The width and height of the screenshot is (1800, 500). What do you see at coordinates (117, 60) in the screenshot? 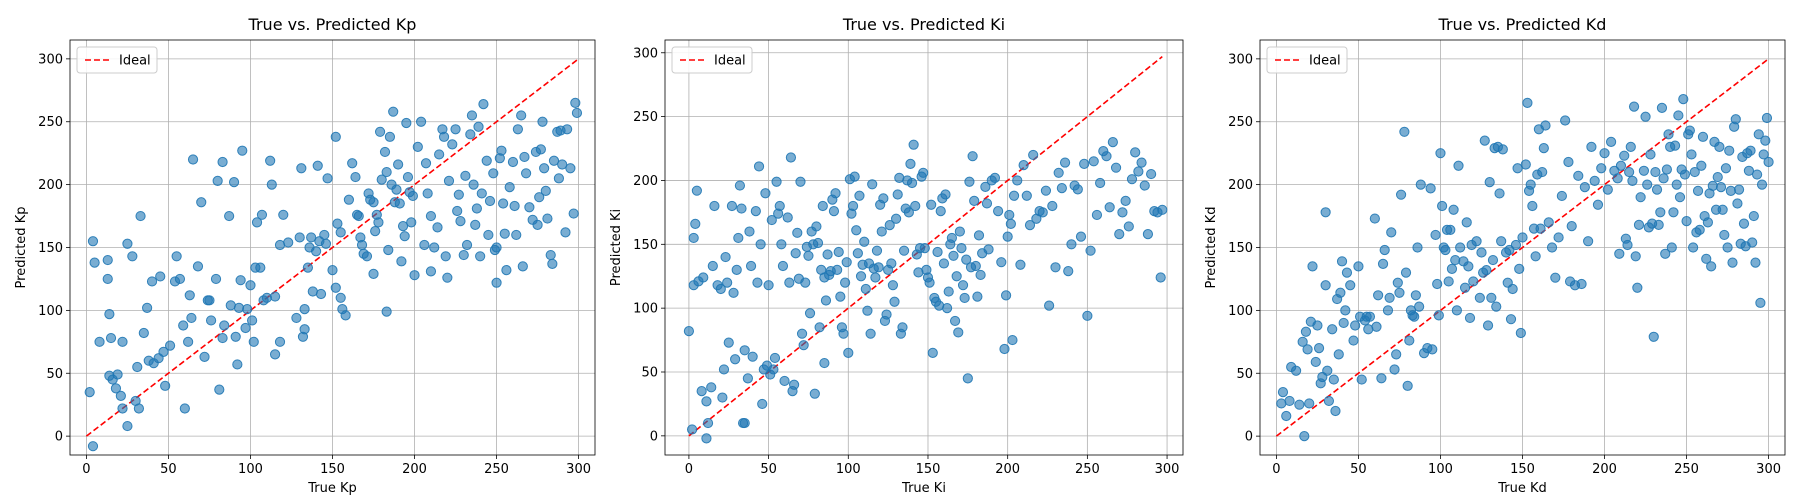
I see `legend-box` at bounding box center [117, 60].